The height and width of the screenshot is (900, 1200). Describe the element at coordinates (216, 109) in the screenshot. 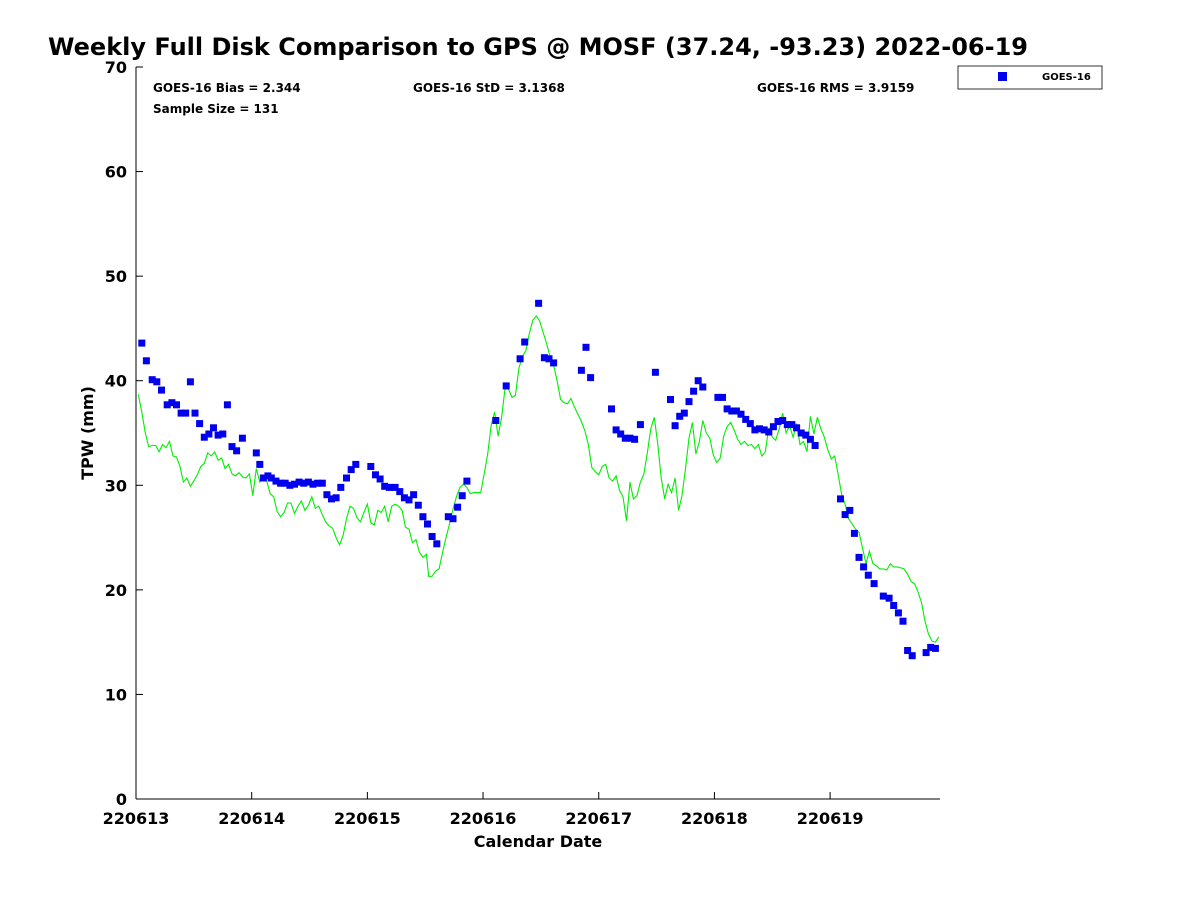

I see `sample-size-annotation: Sample Size = 131` at that location.